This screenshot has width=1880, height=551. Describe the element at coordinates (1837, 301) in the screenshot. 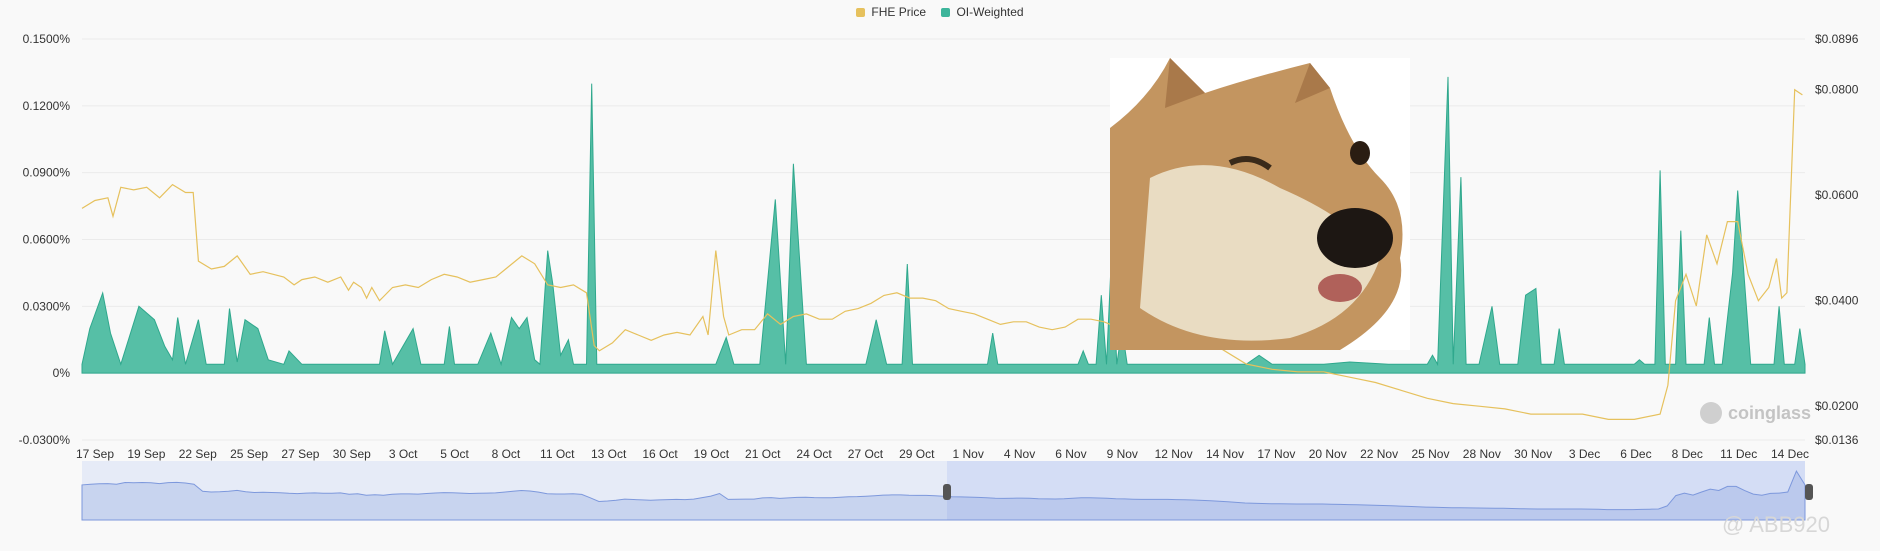

I see `y-right-tick-label: $0.0400` at that location.